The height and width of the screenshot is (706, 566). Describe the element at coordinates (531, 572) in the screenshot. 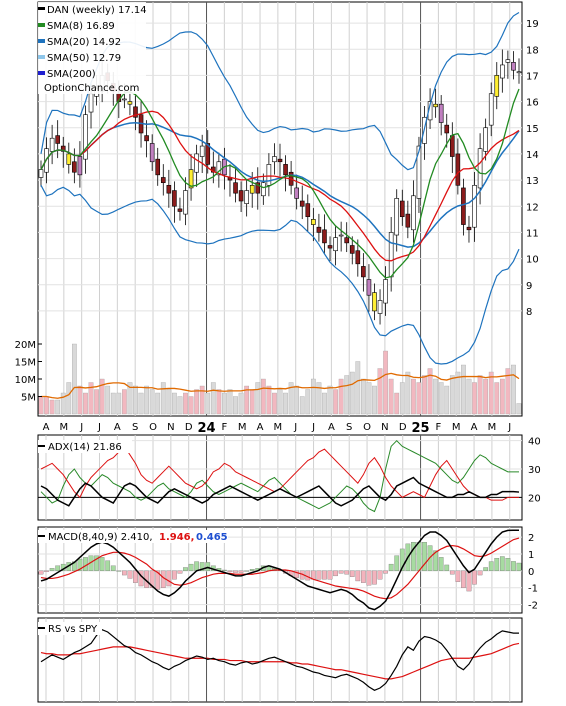

I see `macd-tick: 0` at that location.